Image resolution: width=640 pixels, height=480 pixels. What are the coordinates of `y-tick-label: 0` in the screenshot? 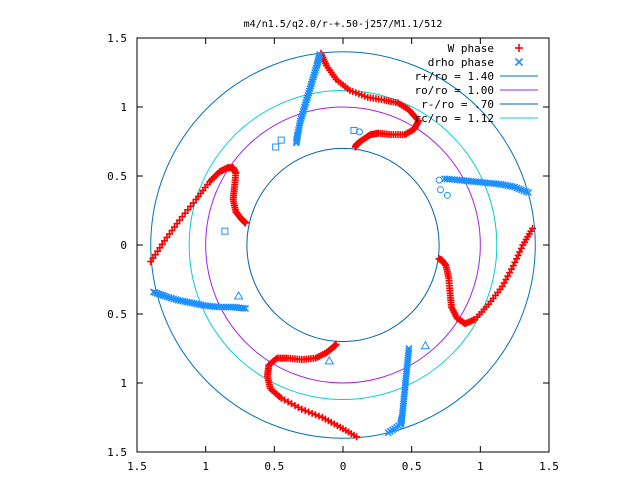 It's located at (123, 245).